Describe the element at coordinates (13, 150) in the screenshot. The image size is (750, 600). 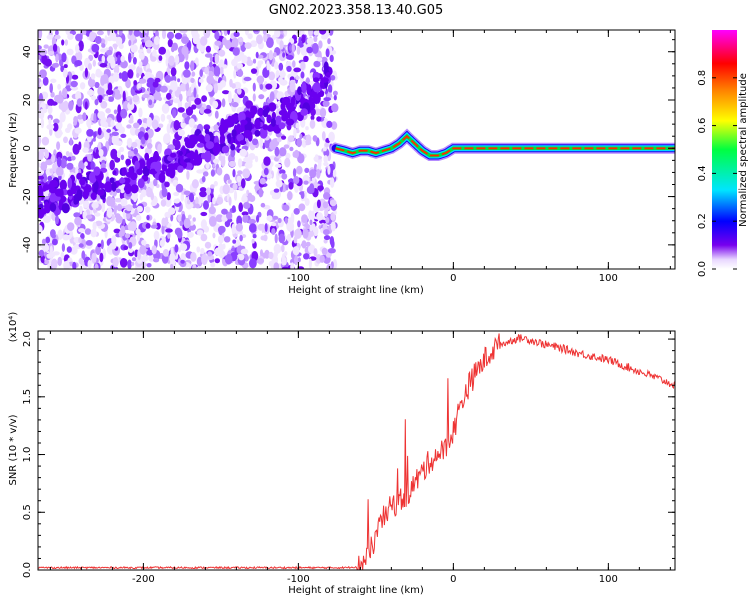
I see `spectrogram-y-axis-label: Frequency (Hz)` at that location.